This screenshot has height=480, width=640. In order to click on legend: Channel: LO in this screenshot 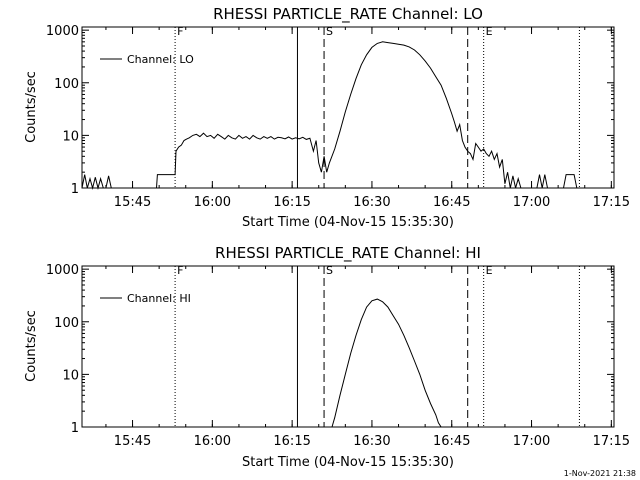, I will do `click(147, 59)`.